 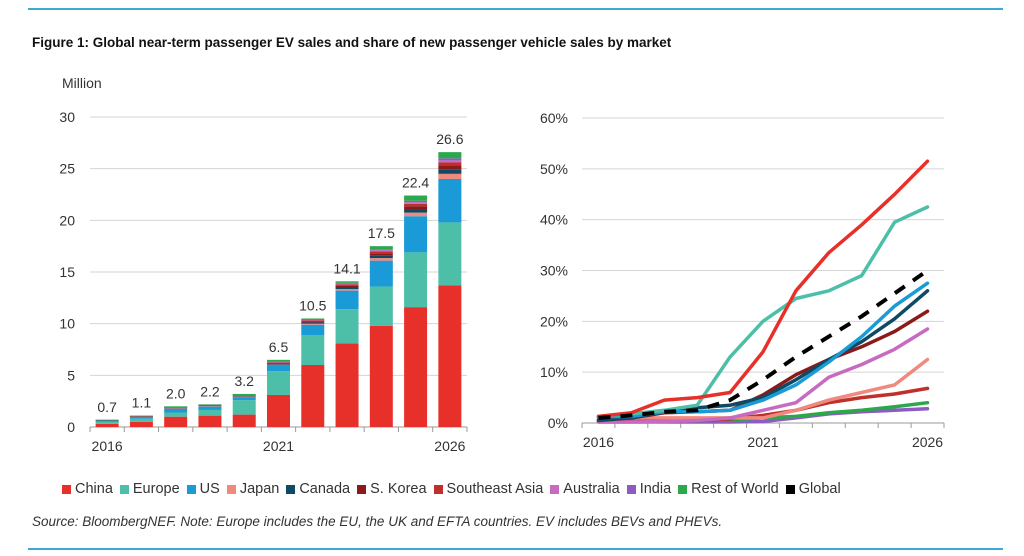 What do you see at coordinates (554, 372) in the screenshot?
I see `y-tick-label: 10%` at bounding box center [554, 372].